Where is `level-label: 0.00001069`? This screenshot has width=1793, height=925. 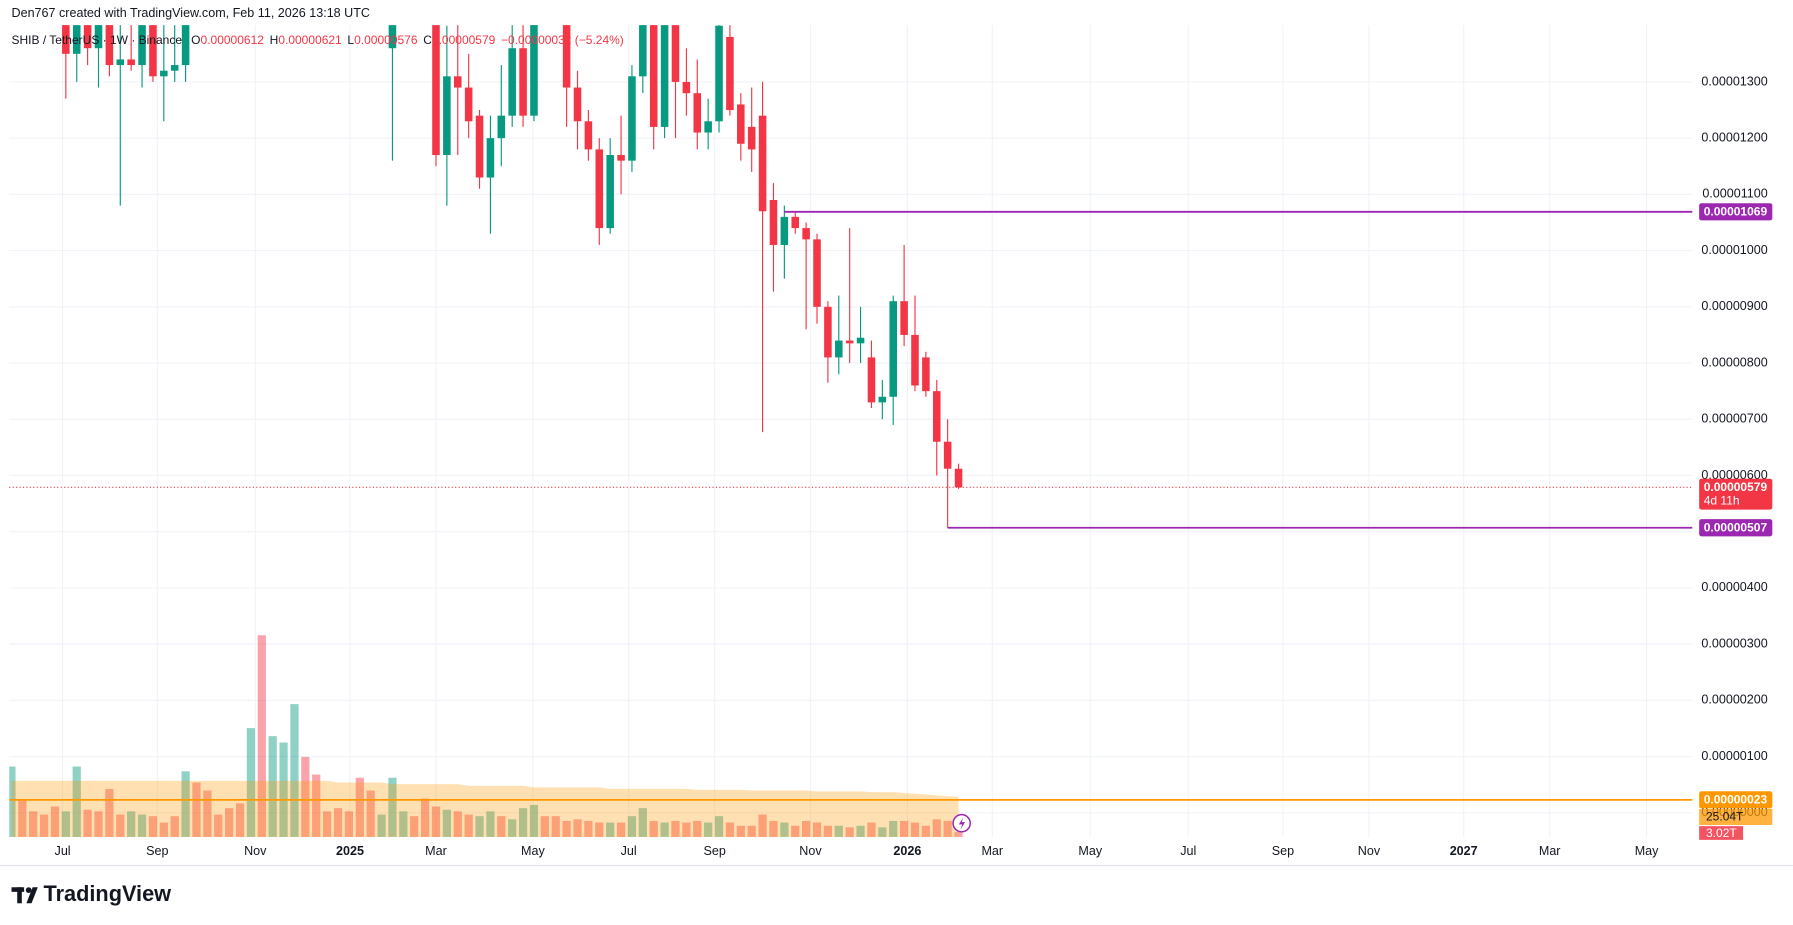
level-label: 0.00001069 is located at coordinates (1736, 212).